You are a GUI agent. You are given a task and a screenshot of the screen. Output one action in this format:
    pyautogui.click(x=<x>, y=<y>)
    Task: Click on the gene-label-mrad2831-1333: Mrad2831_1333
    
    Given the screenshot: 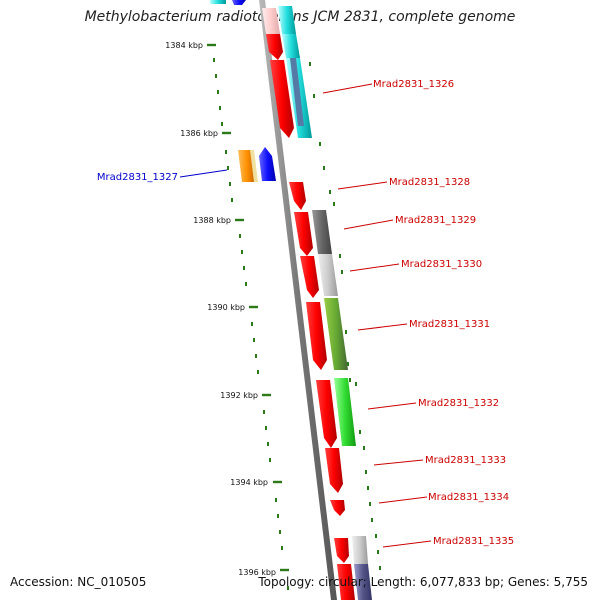 What is the action you would take?
    pyautogui.click(x=465, y=460)
    